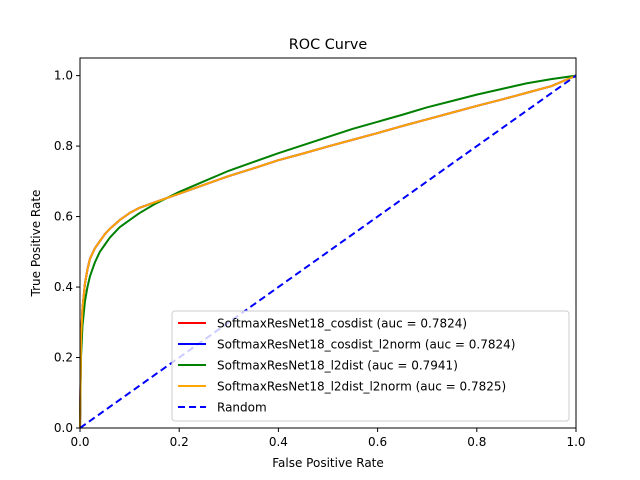 This screenshot has width=640, height=480. Describe the element at coordinates (79, 442) in the screenshot. I see `x-tick-label: 0.0` at that location.